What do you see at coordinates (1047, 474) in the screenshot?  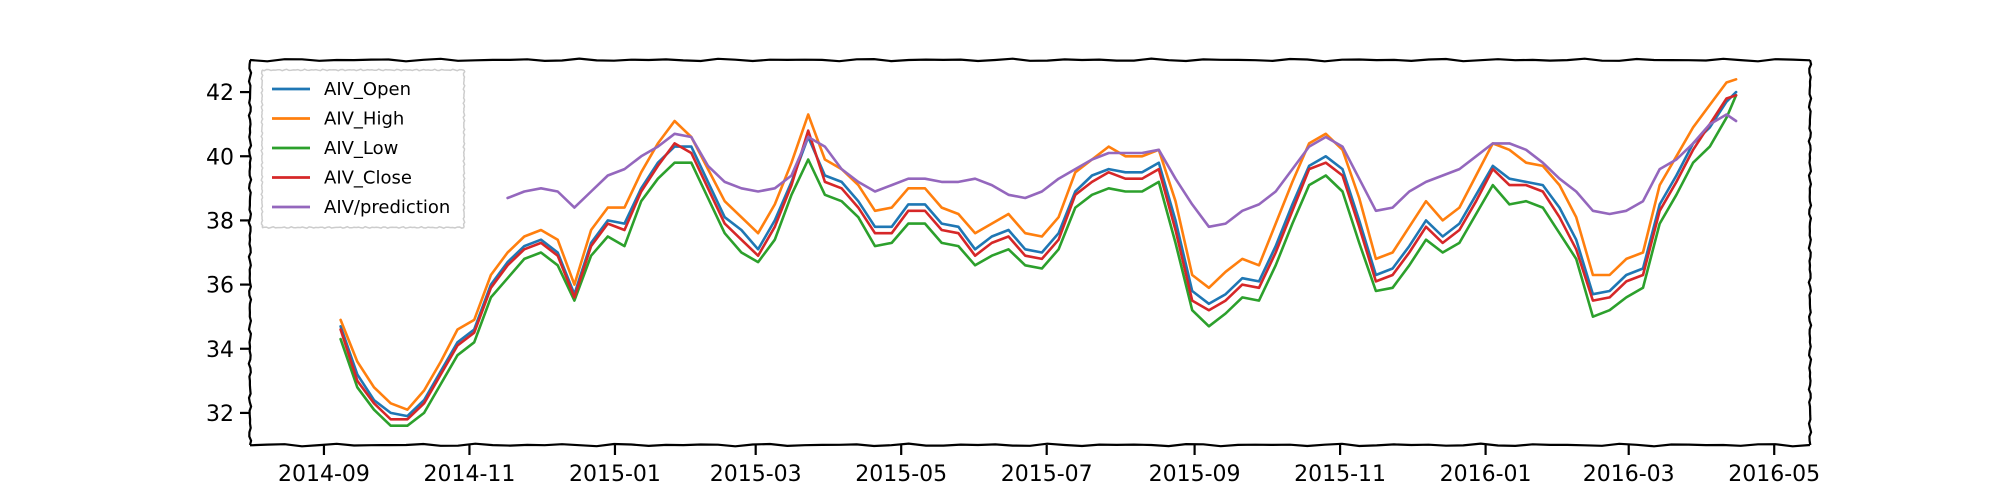 I see `x-tick-label: 2015-07` at bounding box center [1047, 474].